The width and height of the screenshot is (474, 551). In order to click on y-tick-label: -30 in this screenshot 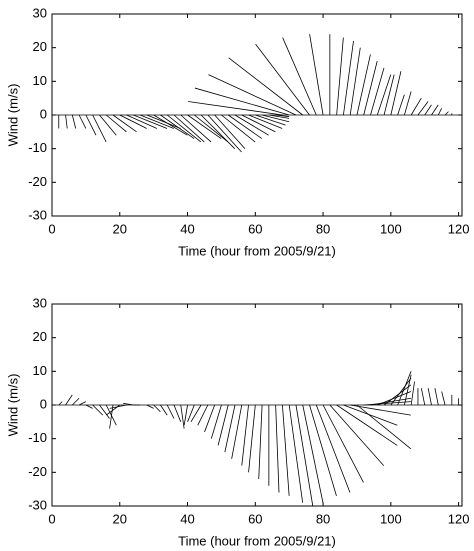, I will do `click(37, 504)`.